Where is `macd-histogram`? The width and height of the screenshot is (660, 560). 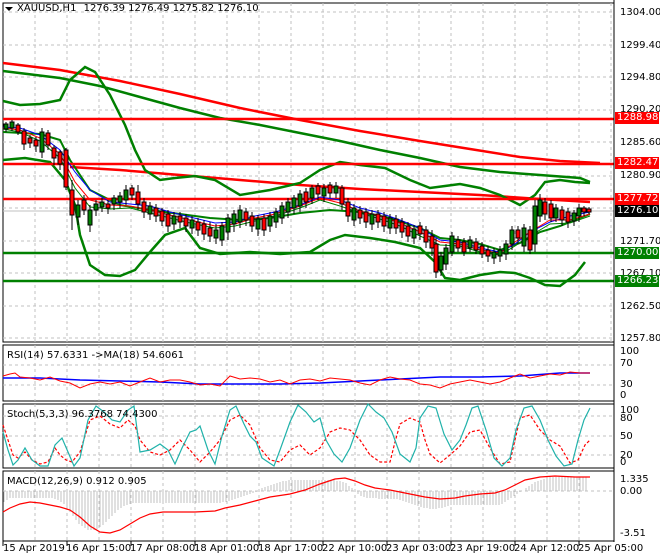
macd-histogram is located at coordinates (295, 503).